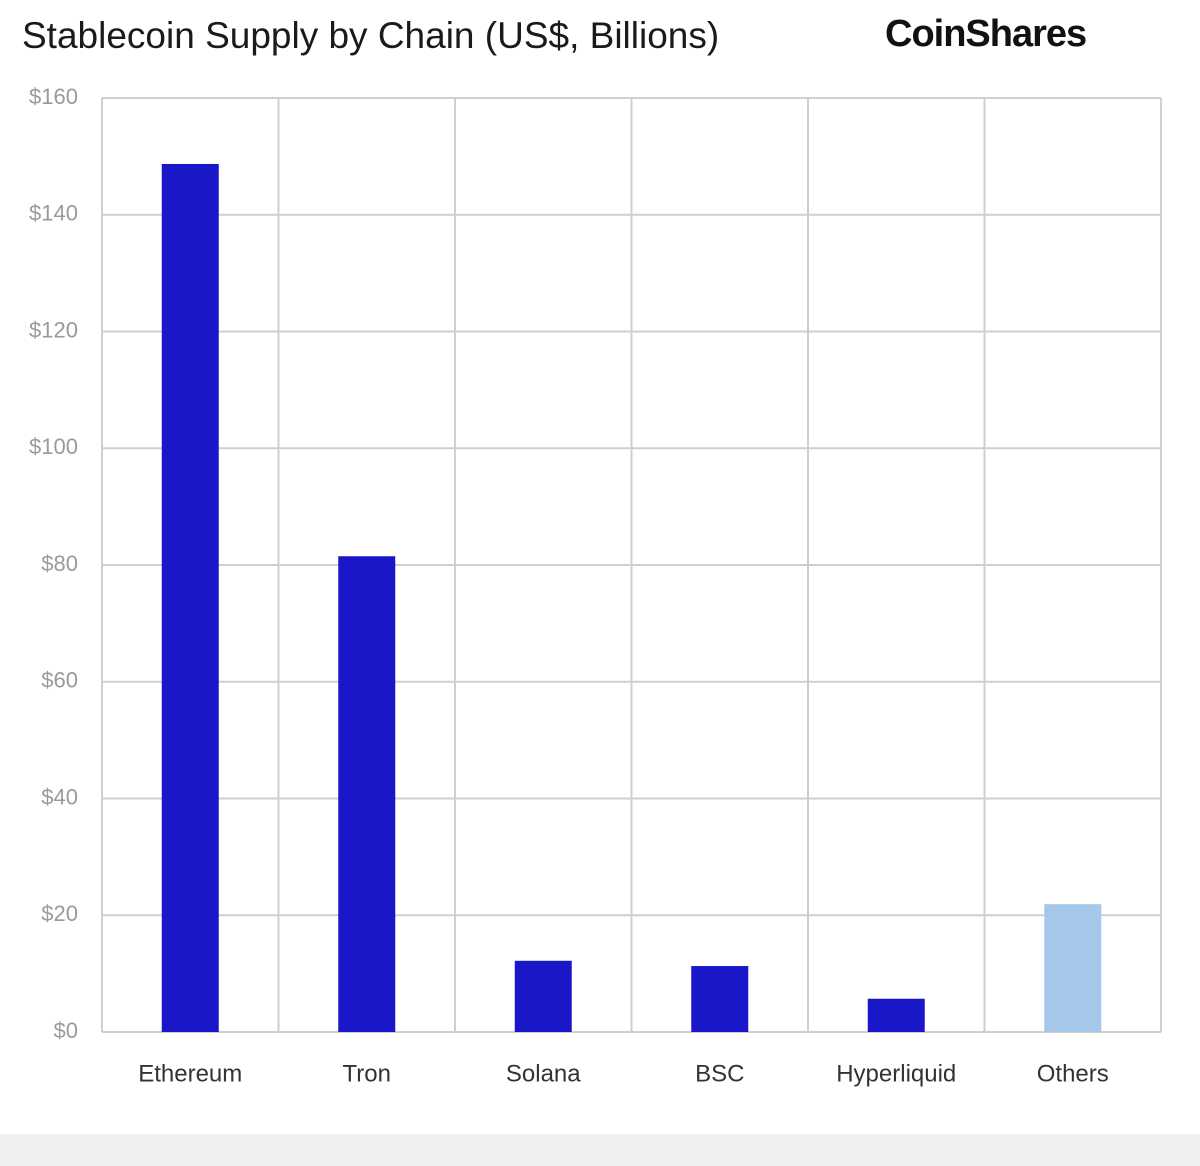  Describe the element at coordinates (1073, 1073) in the screenshot. I see `x-tick-label: Others` at that location.